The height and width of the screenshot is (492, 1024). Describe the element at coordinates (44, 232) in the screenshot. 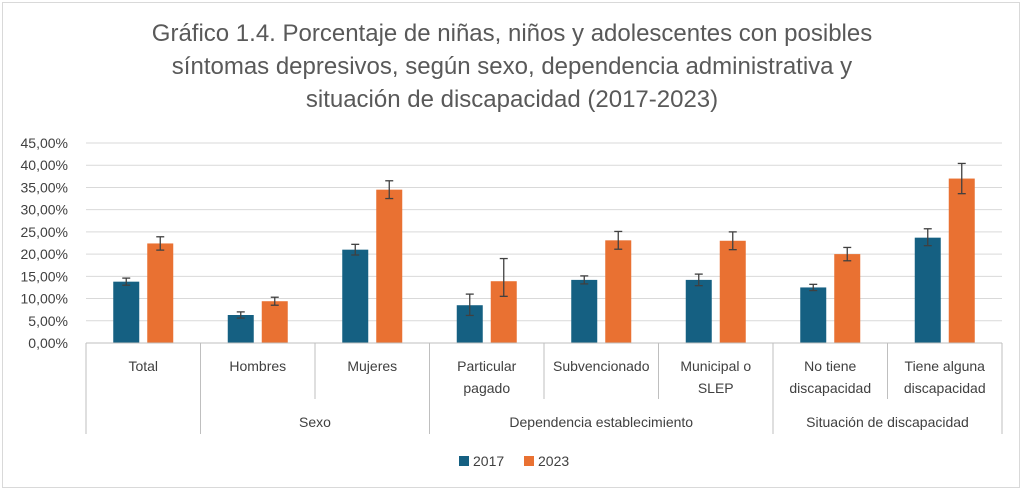

I see `y-tick-label: 25,00%` at that location.